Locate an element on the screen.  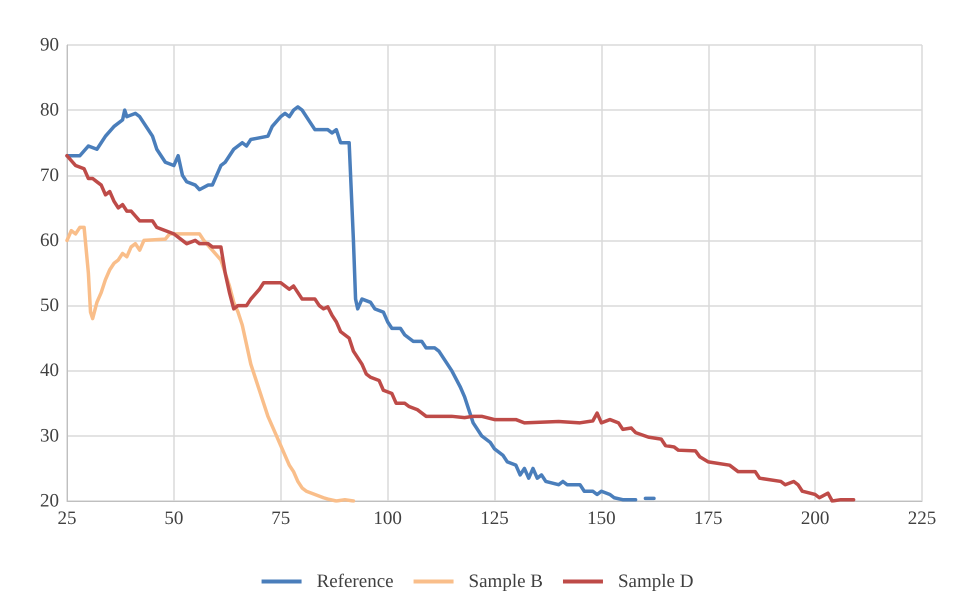
x-tick-label: 100 is located at coordinates (387, 518).